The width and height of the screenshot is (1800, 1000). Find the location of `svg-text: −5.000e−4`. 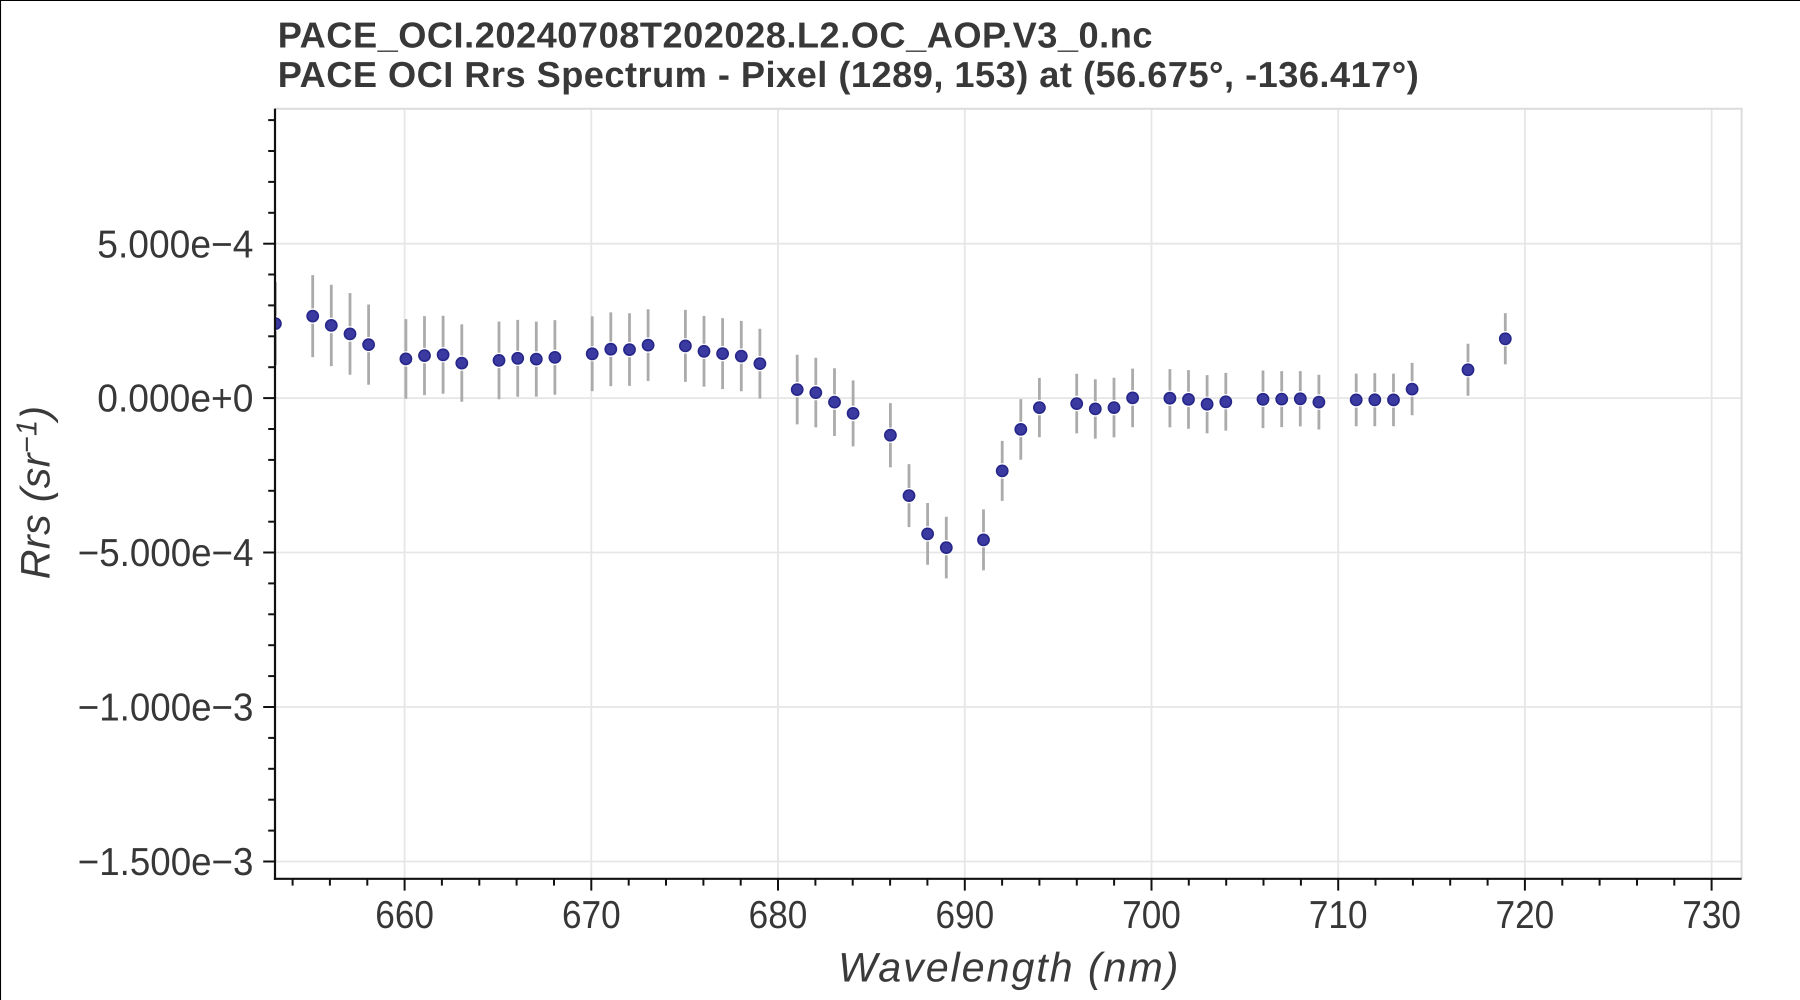

svg-text: −5.000e−4 is located at coordinates (166, 553).